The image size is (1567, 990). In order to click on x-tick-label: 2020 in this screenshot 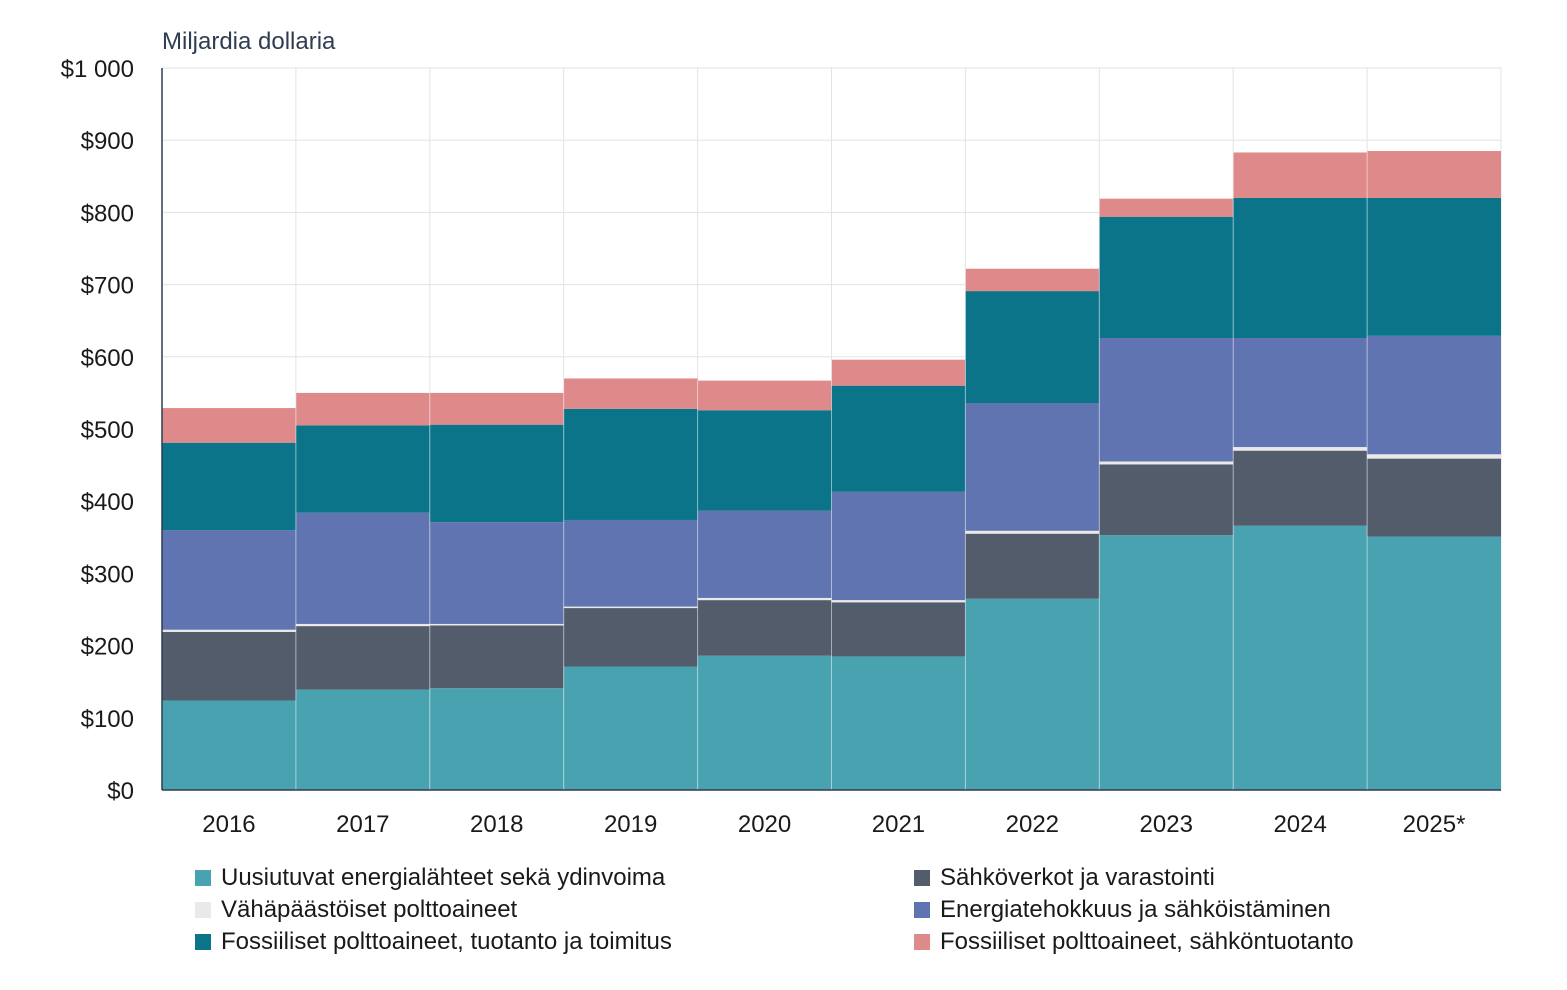, I will do `click(764, 824)`.